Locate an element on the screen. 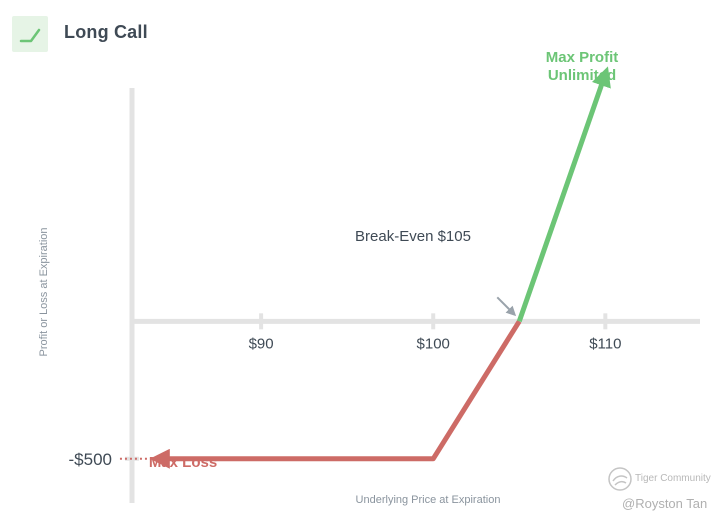 The height and width of the screenshot is (520, 724). y-tick-label: -$500 is located at coordinates (90, 459).